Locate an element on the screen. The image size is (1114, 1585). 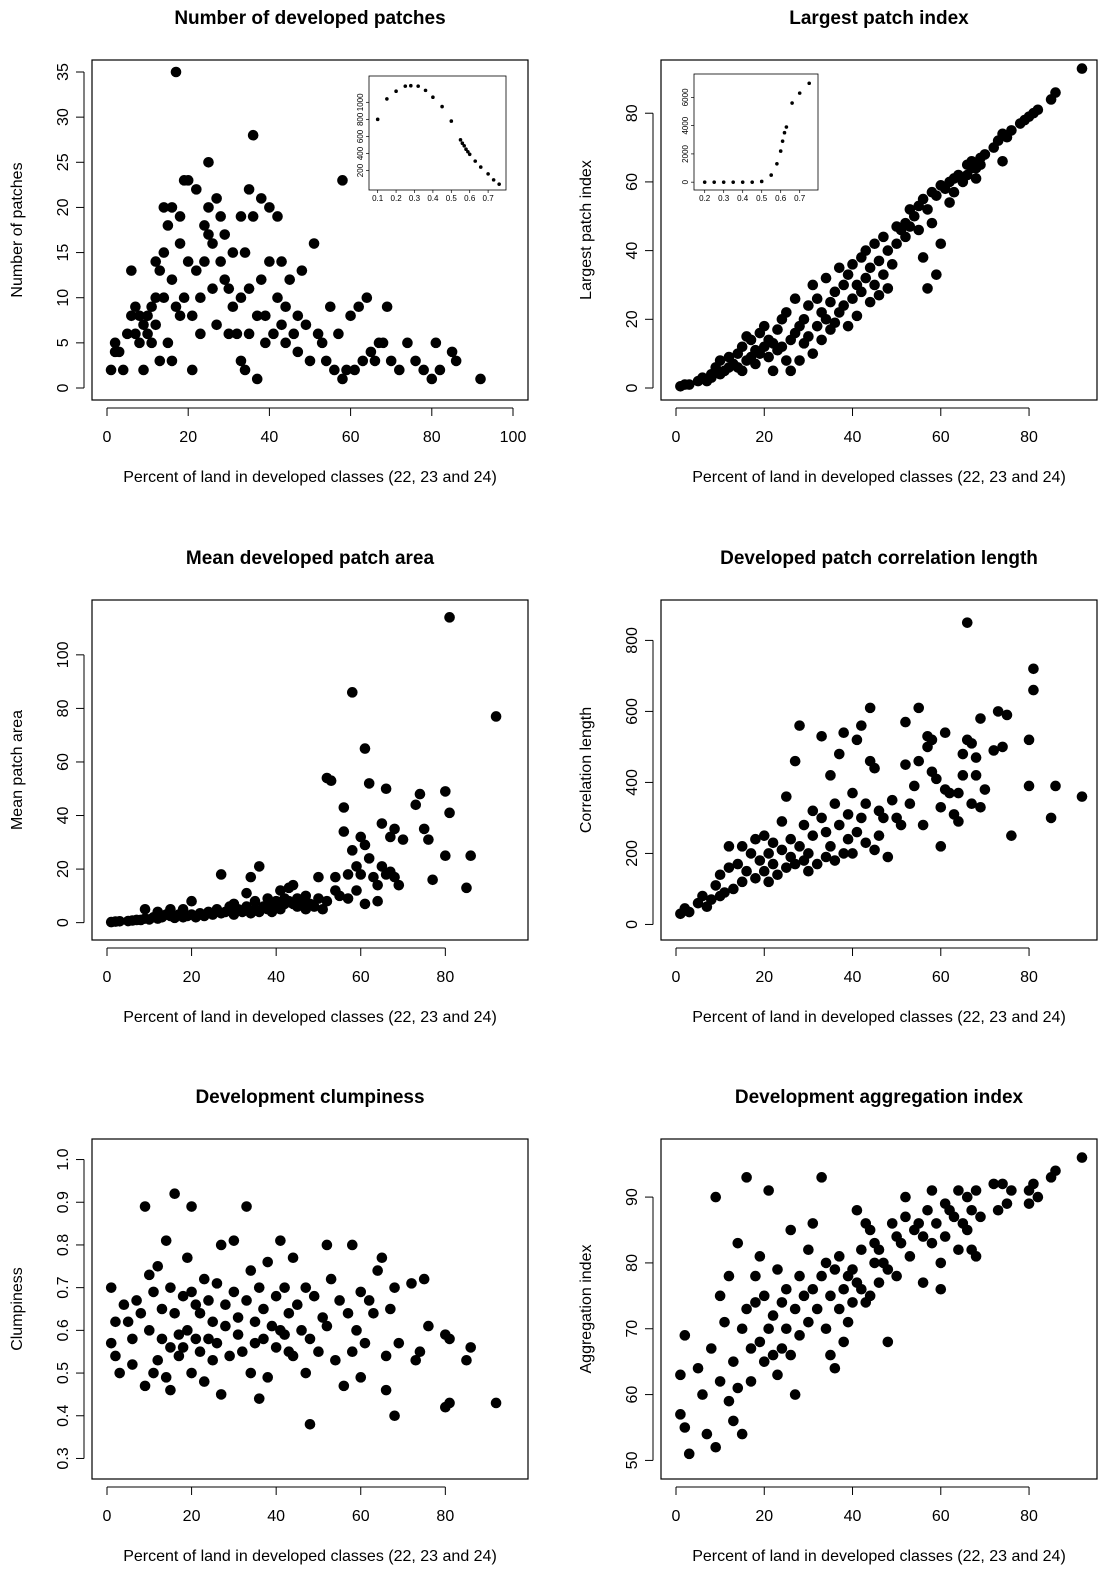
y-tick-label: 400 is located at coordinates (632, 782).